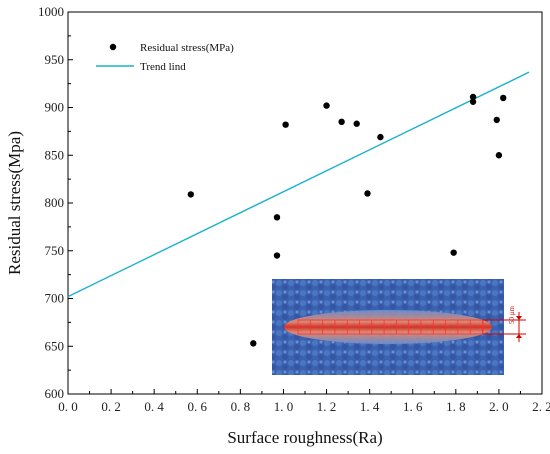  Describe the element at coordinates (55, 250) in the screenshot. I see `y-tick-label: 750` at that location.